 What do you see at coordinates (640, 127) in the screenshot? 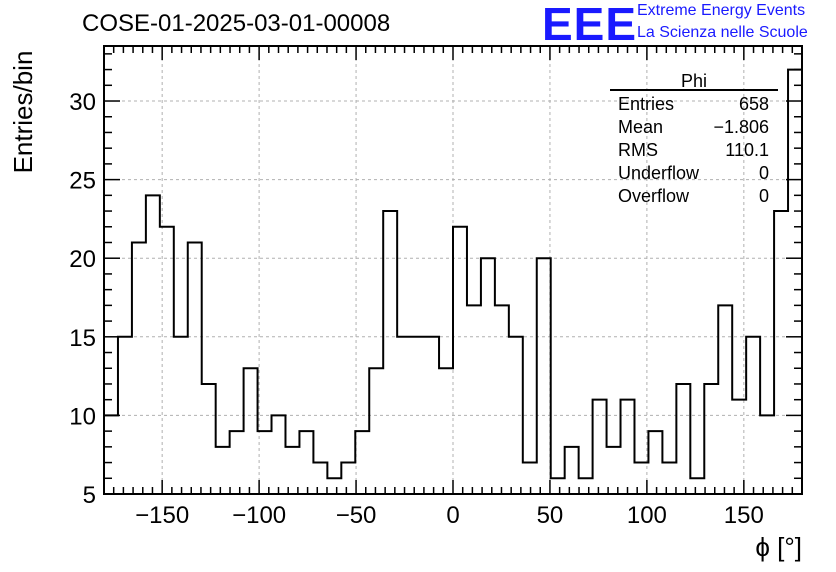
I see `stats-label: Mean` at bounding box center [640, 127].